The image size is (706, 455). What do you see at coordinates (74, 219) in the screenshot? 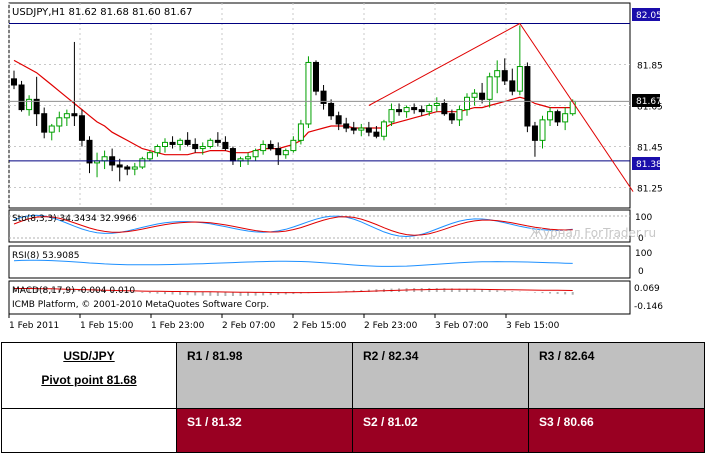
I see `stochastic-label: Sto(8,3,3) 34.3434 32.9966` at bounding box center [74, 219].